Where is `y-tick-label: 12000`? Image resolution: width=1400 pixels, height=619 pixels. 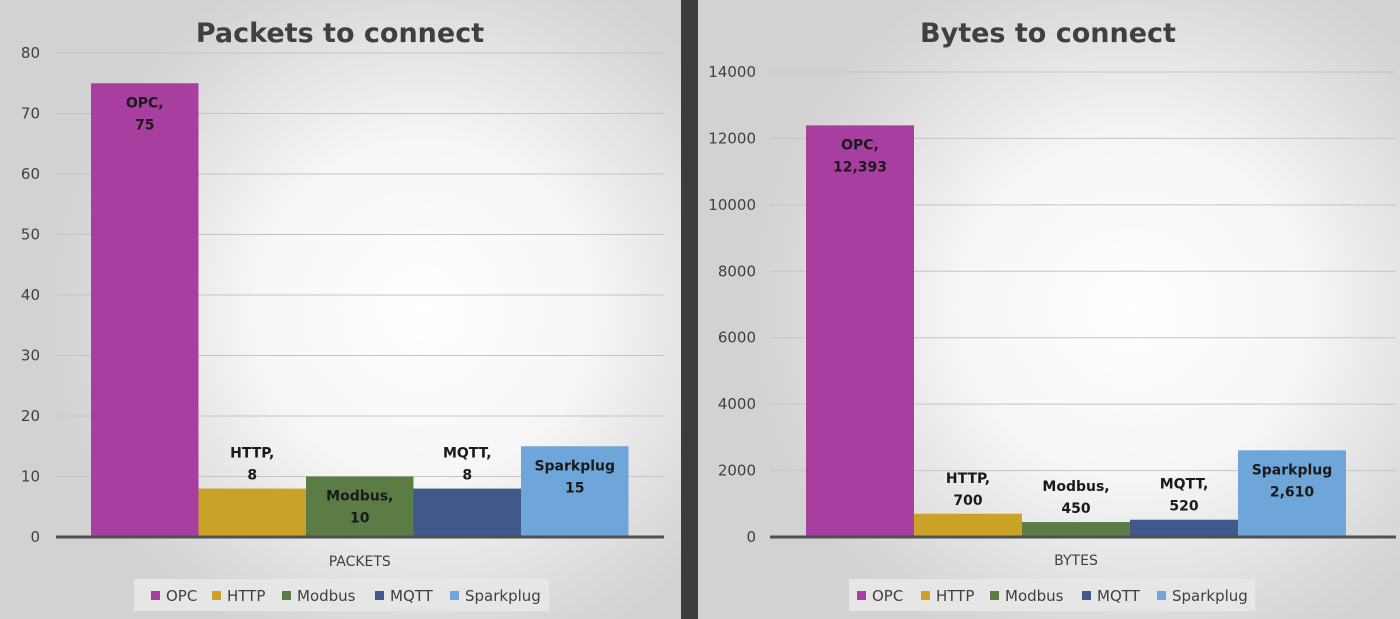 y-tick-label: 12000 is located at coordinates (732, 138).